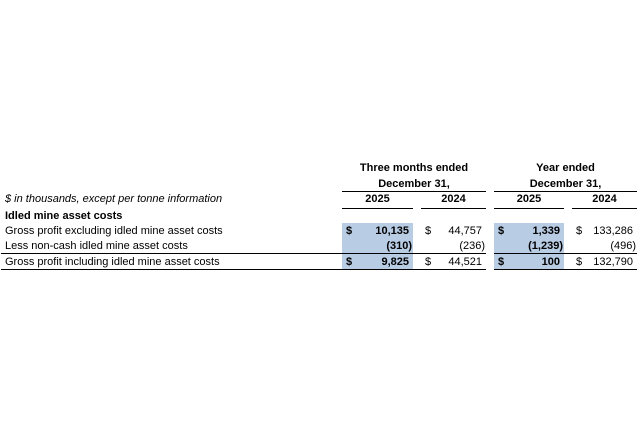 This screenshot has height=440, width=640. What do you see at coordinates (623, 245) in the screenshot?
I see `cell-value: (496)` at bounding box center [623, 245].